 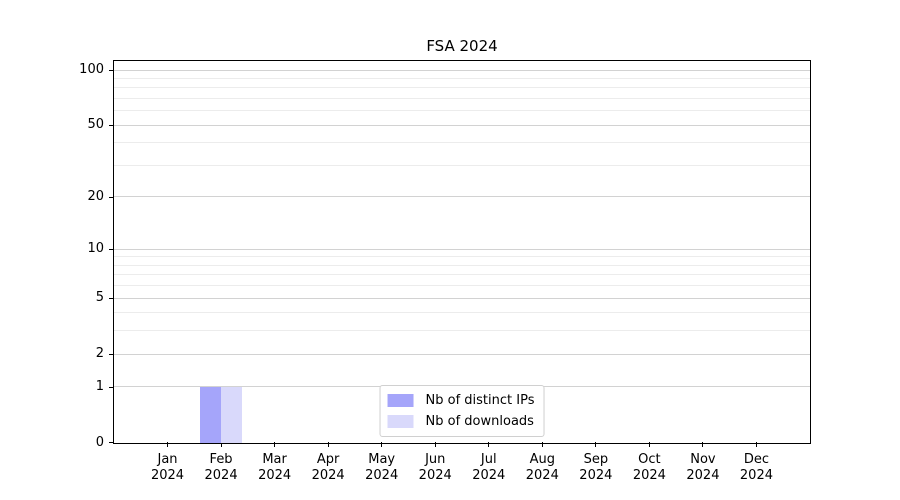 I want to click on x-tick-label: Oct 2024, so click(x=649, y=468).